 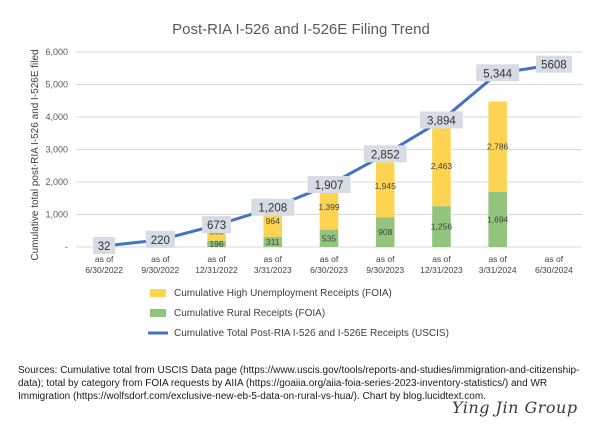 What do you see at coordinates (385, 264) in the screenshot?
I see `x-tick-label: as of 9/30/2023` at bounding box center [385, 264].